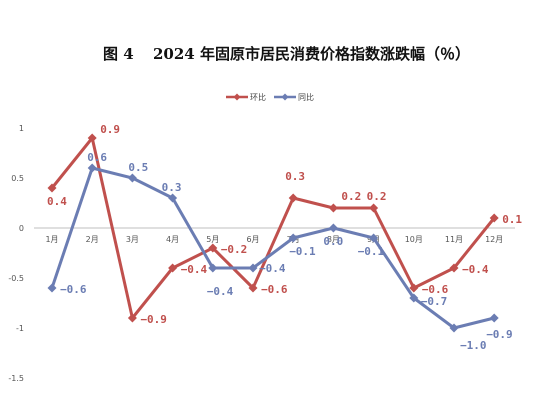 This screenshot has width=542, height=403. I want to click on data-label: −0.2, so click(234, 249).